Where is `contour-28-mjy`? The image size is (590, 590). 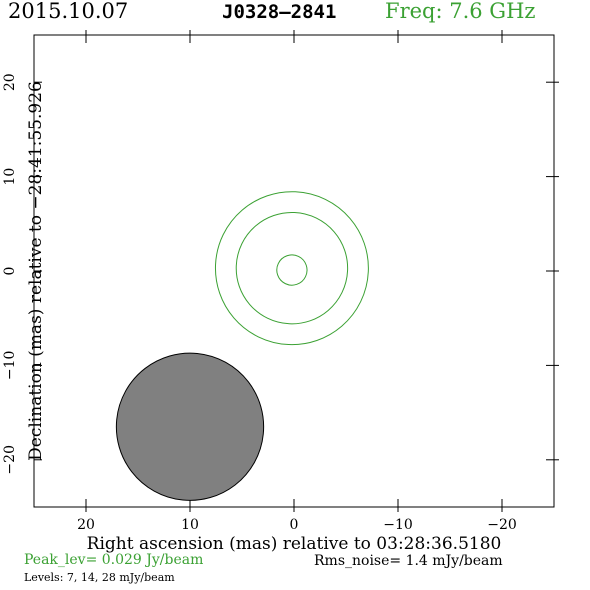
contour-28-mjy is located at coordinates (292, 270).